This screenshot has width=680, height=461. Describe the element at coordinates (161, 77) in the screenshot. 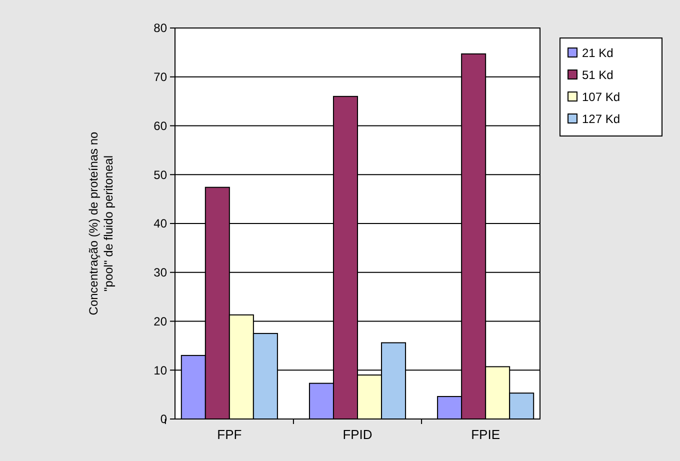

I see `y-tick-label: 70` at that location.